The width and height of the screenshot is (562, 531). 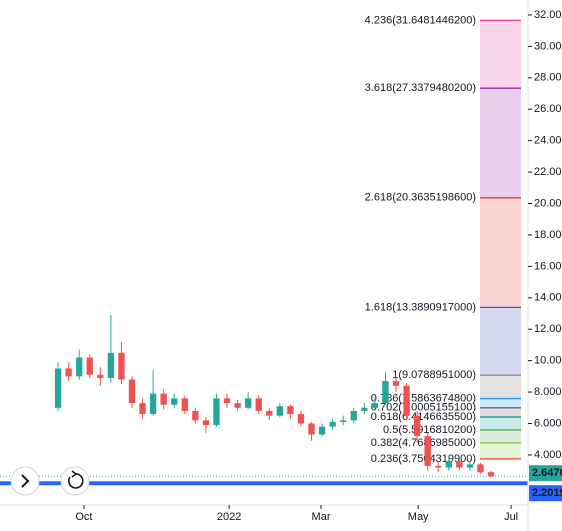 What do you see at coordinates (548, 392) in the screenshot?
I see `y-tick-label: 8.000` at bounding box center [548, 392].